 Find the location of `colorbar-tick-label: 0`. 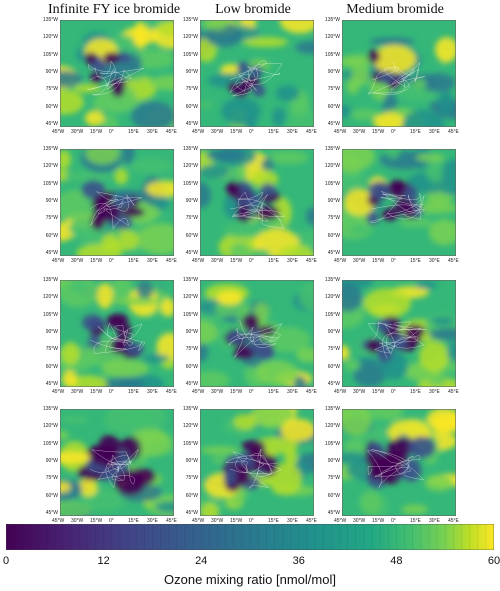

colorbar-tick-label: 0 is located at coordinates (6, 561).